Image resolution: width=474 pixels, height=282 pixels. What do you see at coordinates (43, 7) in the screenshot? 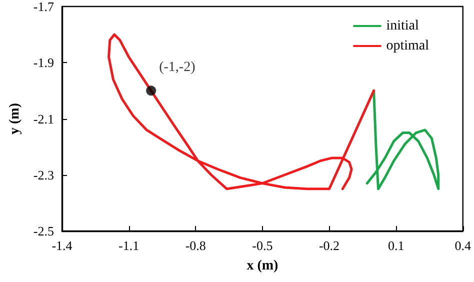
I see `y-tick-label: -1.7` at bounding box center [43, 7].